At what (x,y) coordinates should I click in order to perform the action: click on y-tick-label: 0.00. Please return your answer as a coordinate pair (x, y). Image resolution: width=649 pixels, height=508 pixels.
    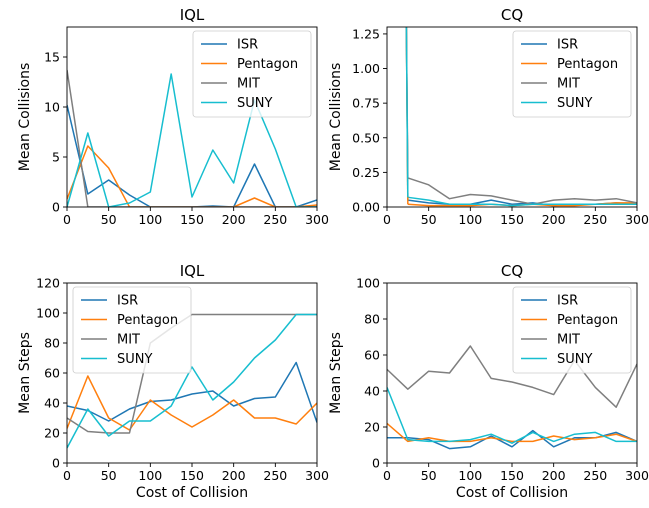
    Looking at the image, I should click on (366, 207).